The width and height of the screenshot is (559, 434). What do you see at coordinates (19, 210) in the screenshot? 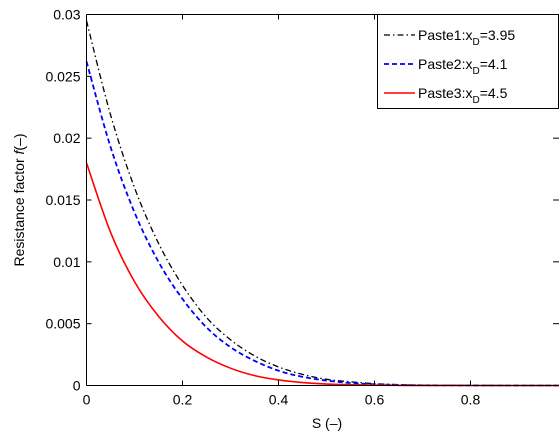
I see `y-axis-label-main: Resistance factor` at bounding box center [19, 210].